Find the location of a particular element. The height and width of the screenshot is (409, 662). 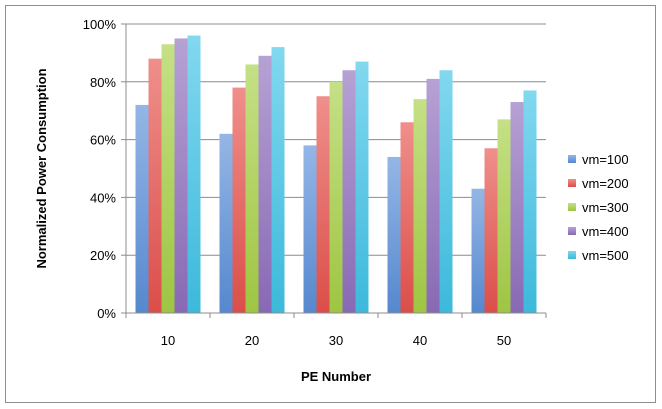

legend-label: vm=100 is located at coordinates (605, 159).